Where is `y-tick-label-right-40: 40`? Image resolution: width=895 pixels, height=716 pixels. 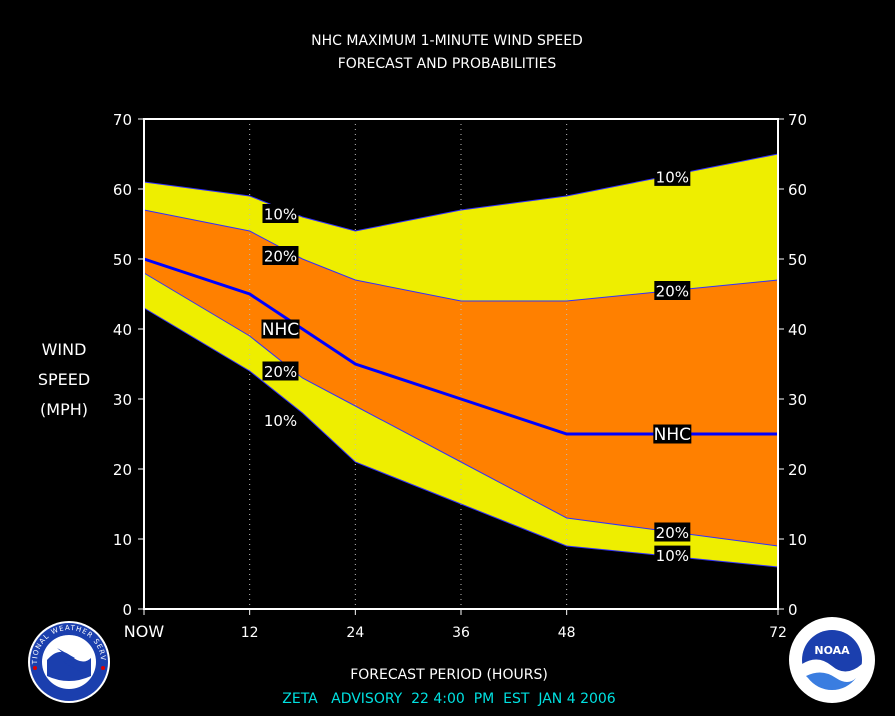
y-tick-label-right-40: 40 is located at coordinates (797, 330).